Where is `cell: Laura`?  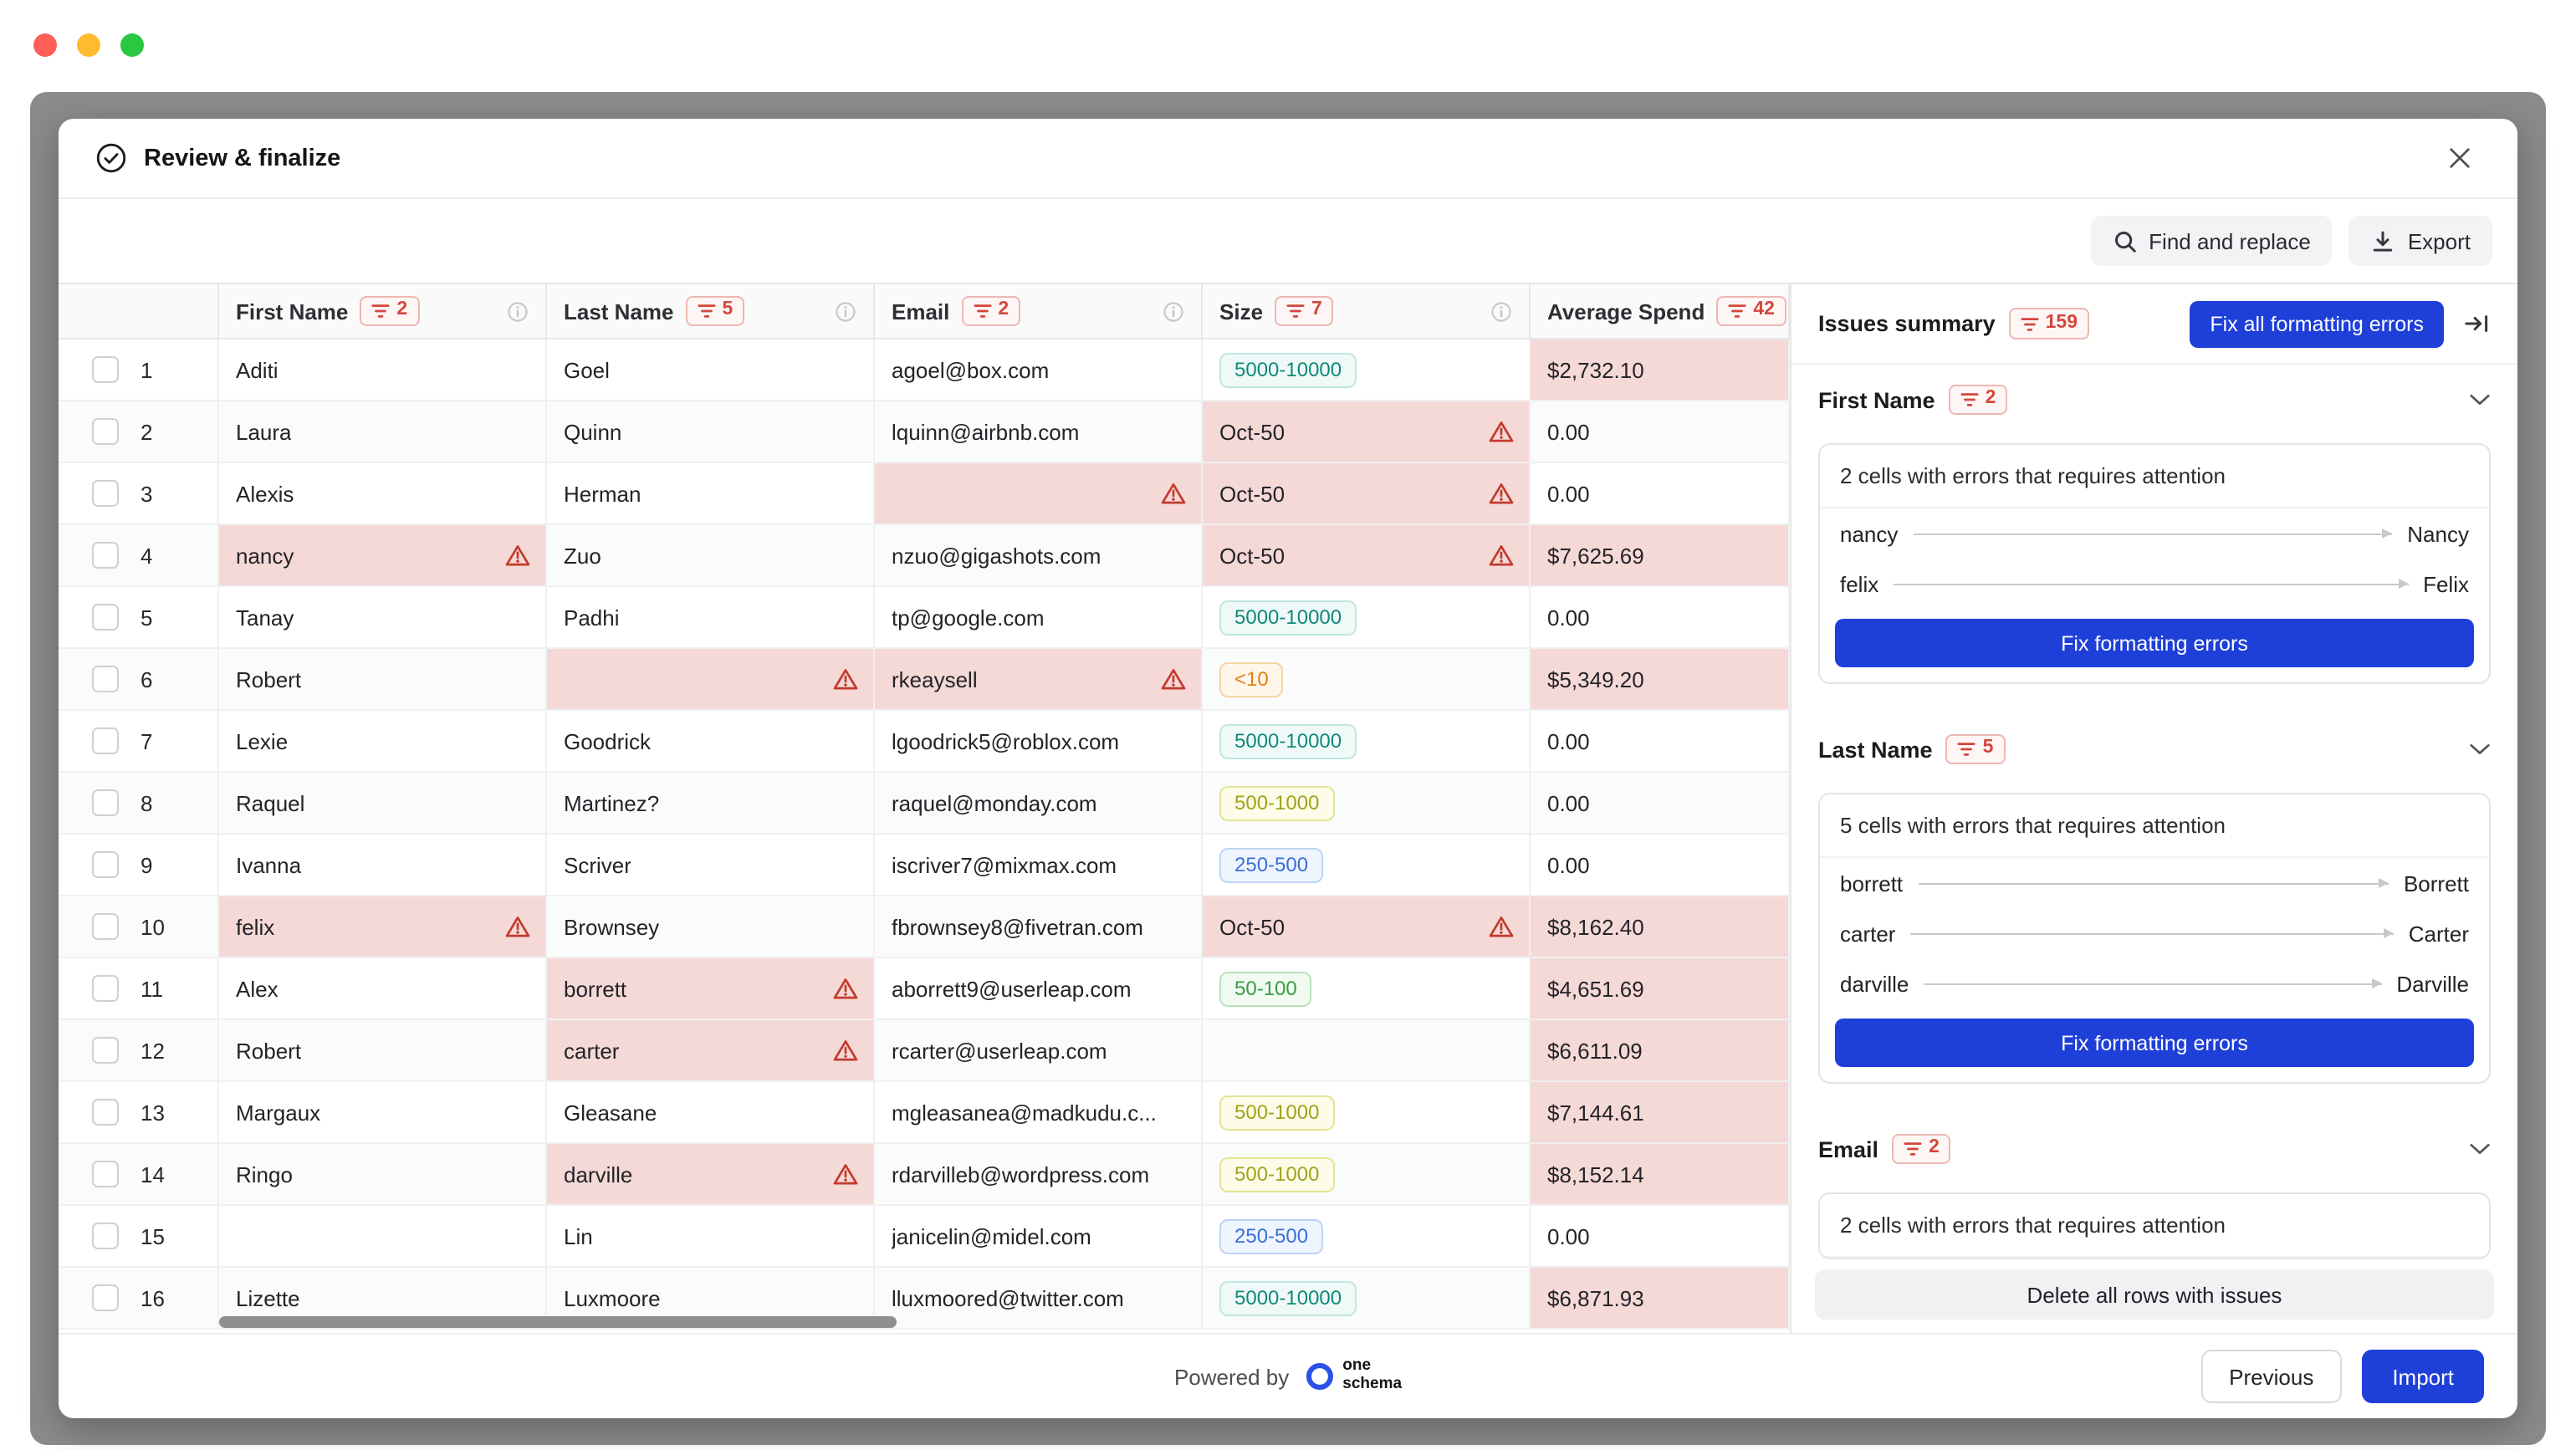 cell: Laura is located at coordinates (383, 431).